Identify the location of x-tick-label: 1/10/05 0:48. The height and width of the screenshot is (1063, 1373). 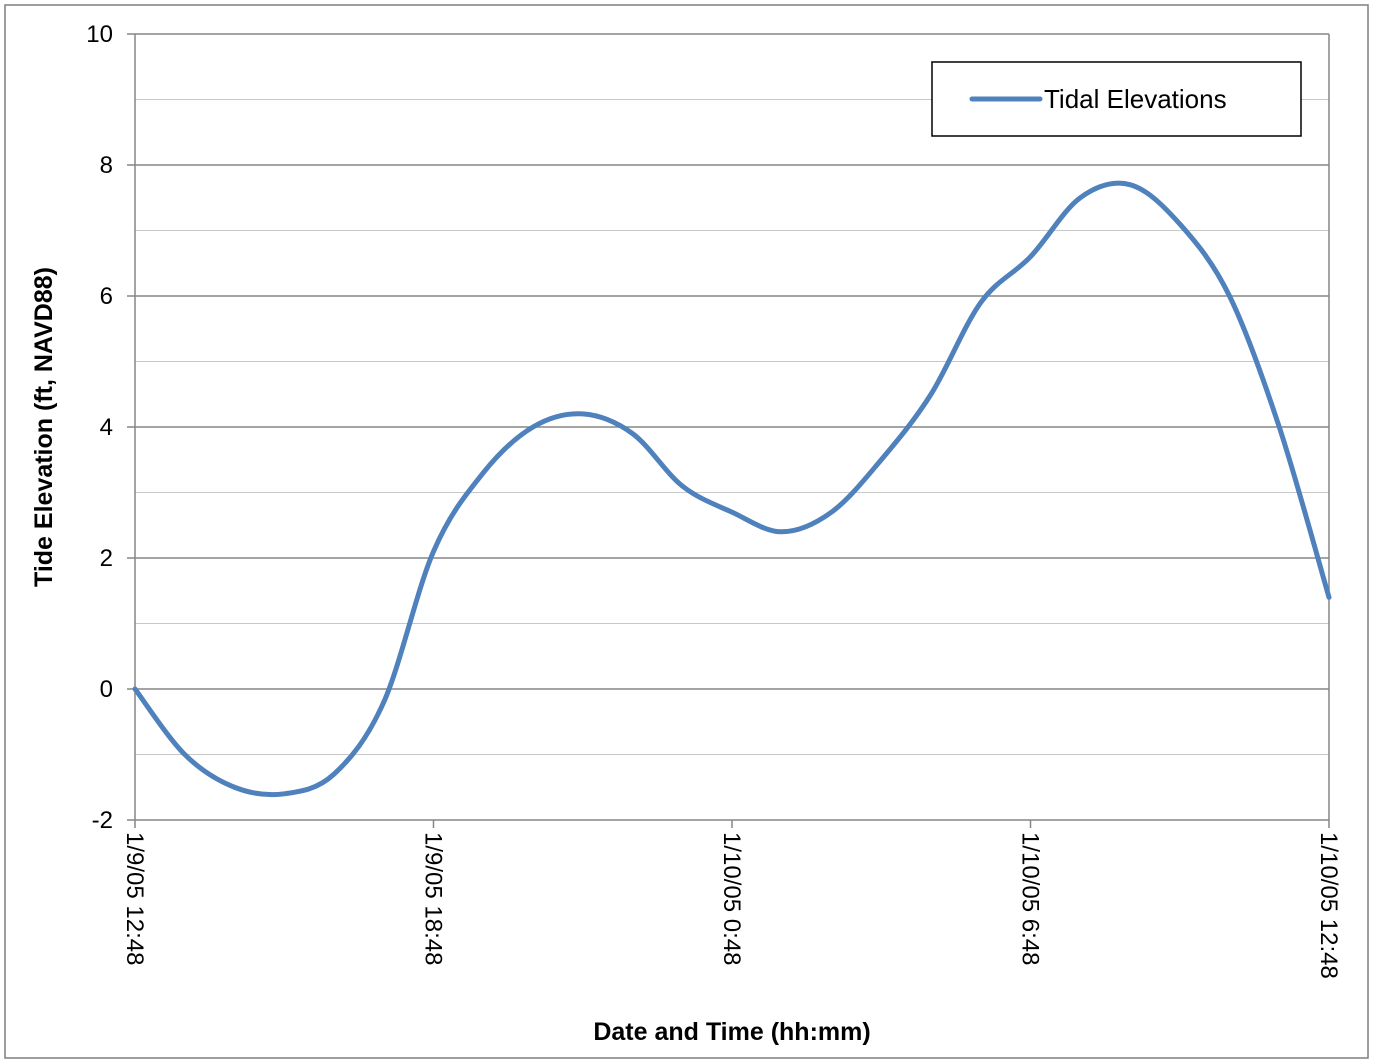
(731, 898).